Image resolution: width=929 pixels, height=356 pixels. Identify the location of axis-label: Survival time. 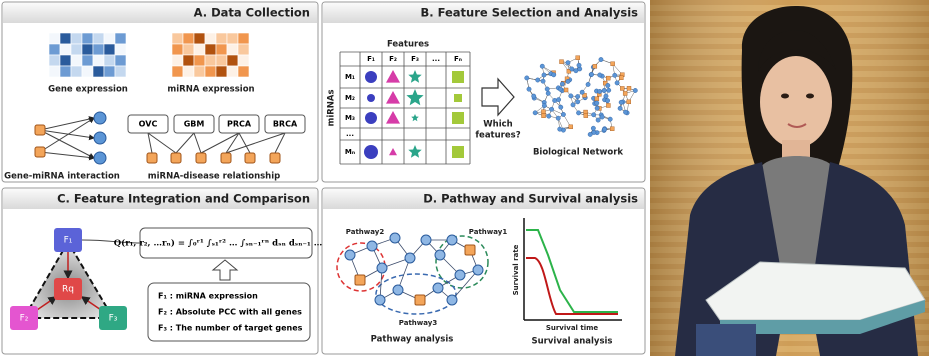
(572, 328).